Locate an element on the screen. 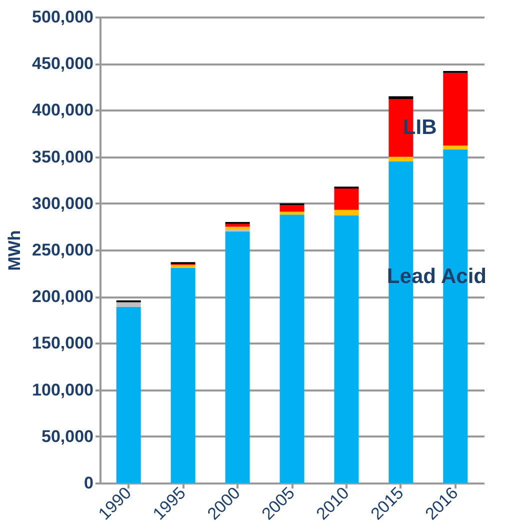 Image resolution: width=514 pixels, height=528 pixels. y-tick-label: 300,000 is located at coordinates (63, 203).